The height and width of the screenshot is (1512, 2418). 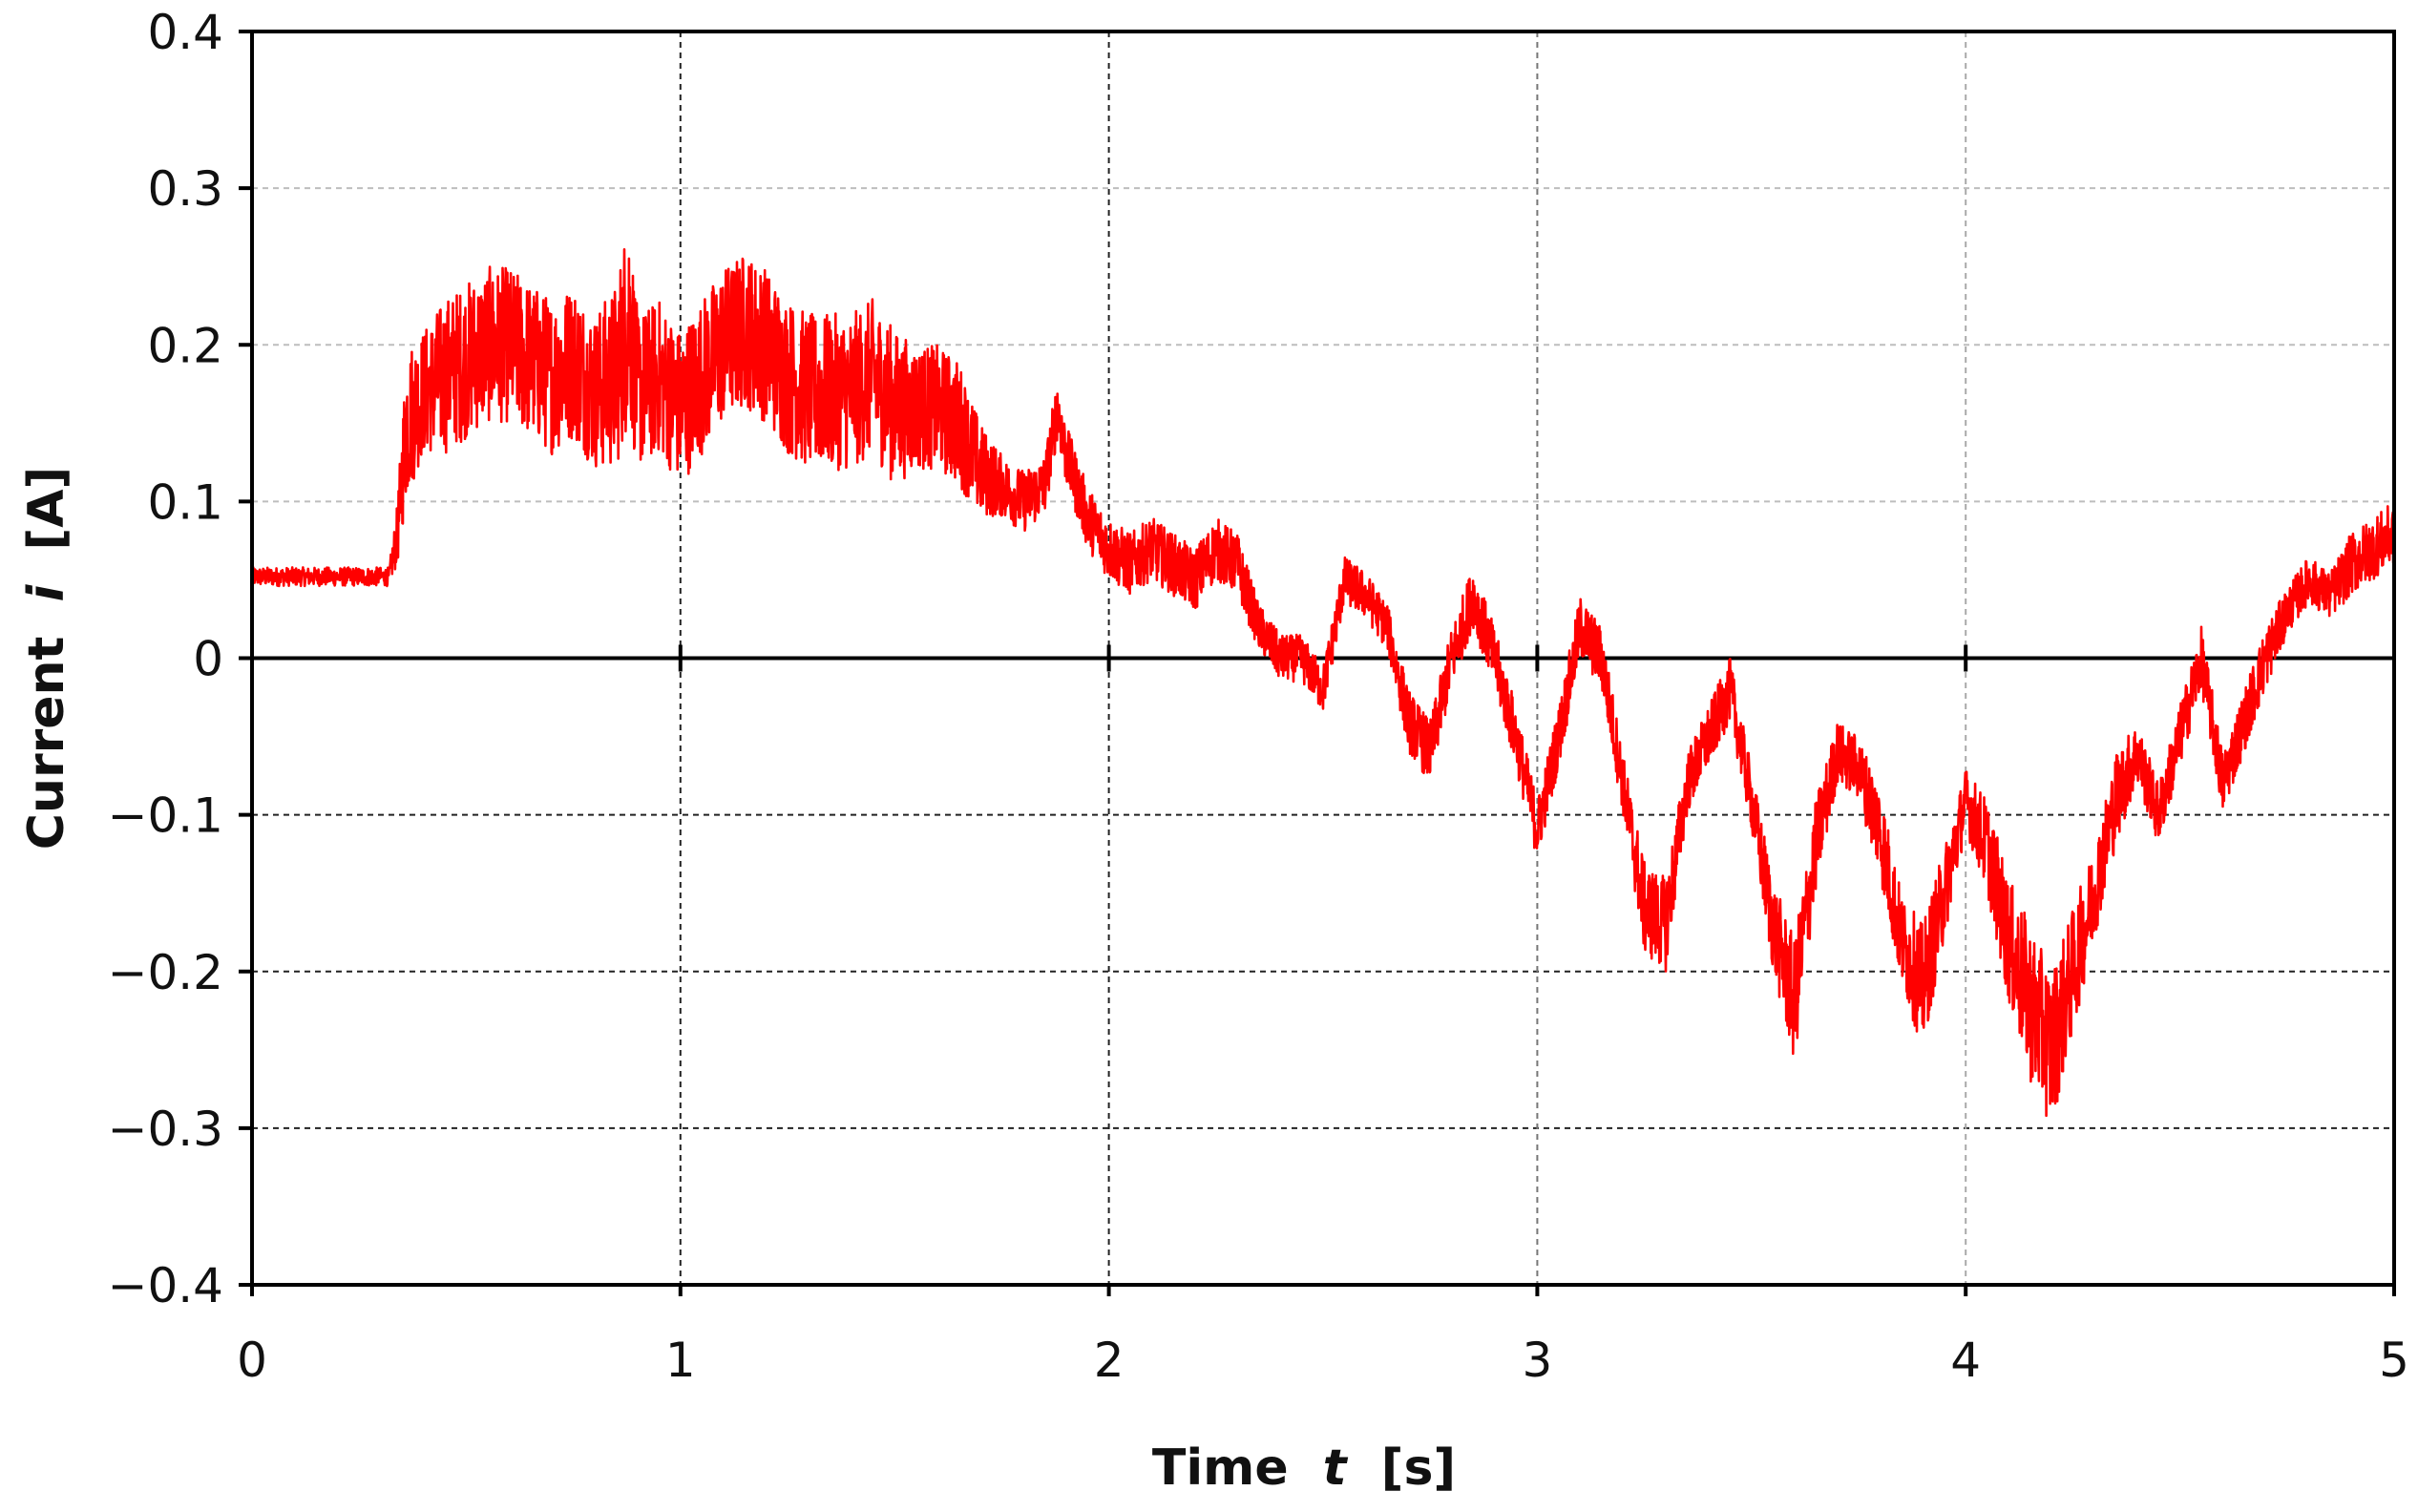 I want to click on x-axis-ticks: 0 1 2 3 4 5, so click(x=1323, y=1336).